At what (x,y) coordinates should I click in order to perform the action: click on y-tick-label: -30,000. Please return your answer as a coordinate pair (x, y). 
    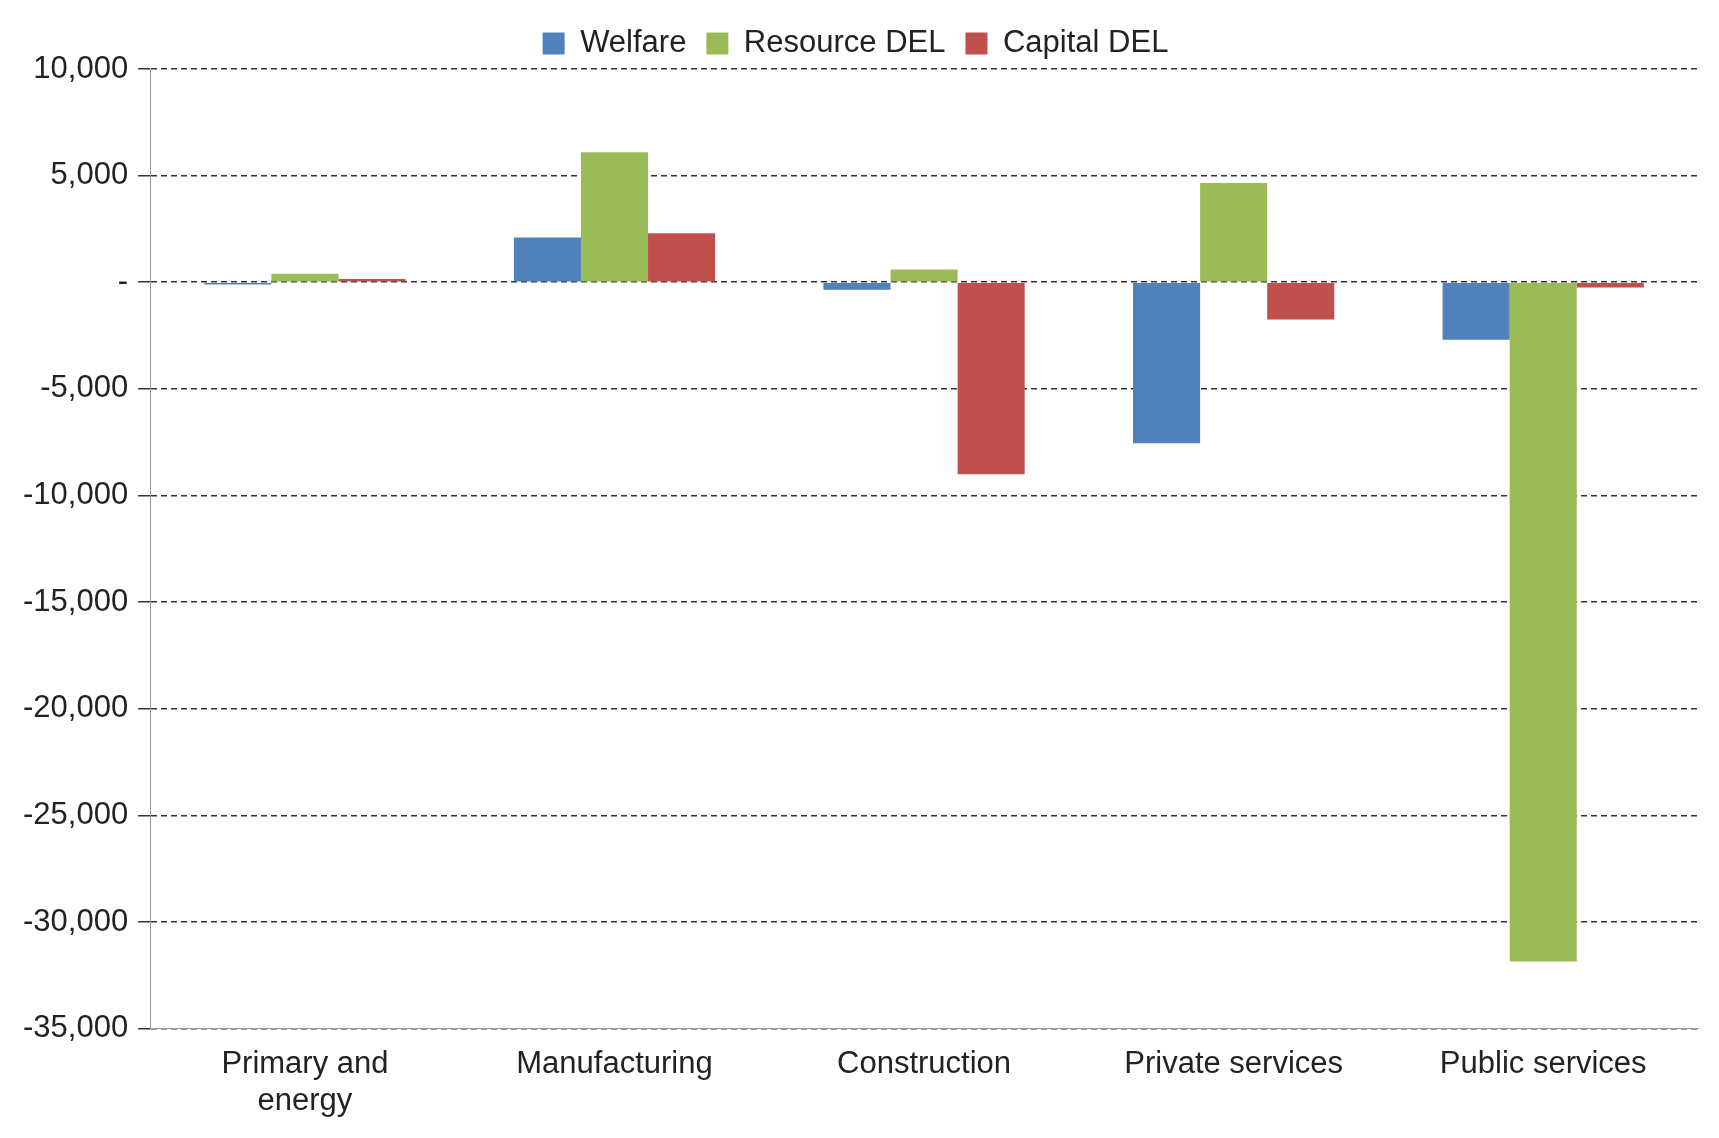
    Looking at the image, I should click on (76, 920).